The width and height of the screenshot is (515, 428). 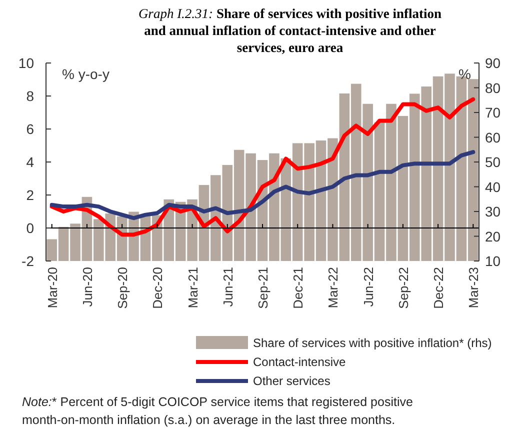 I want to click on y2-tick-label: 80, so click(x=493, y=88).